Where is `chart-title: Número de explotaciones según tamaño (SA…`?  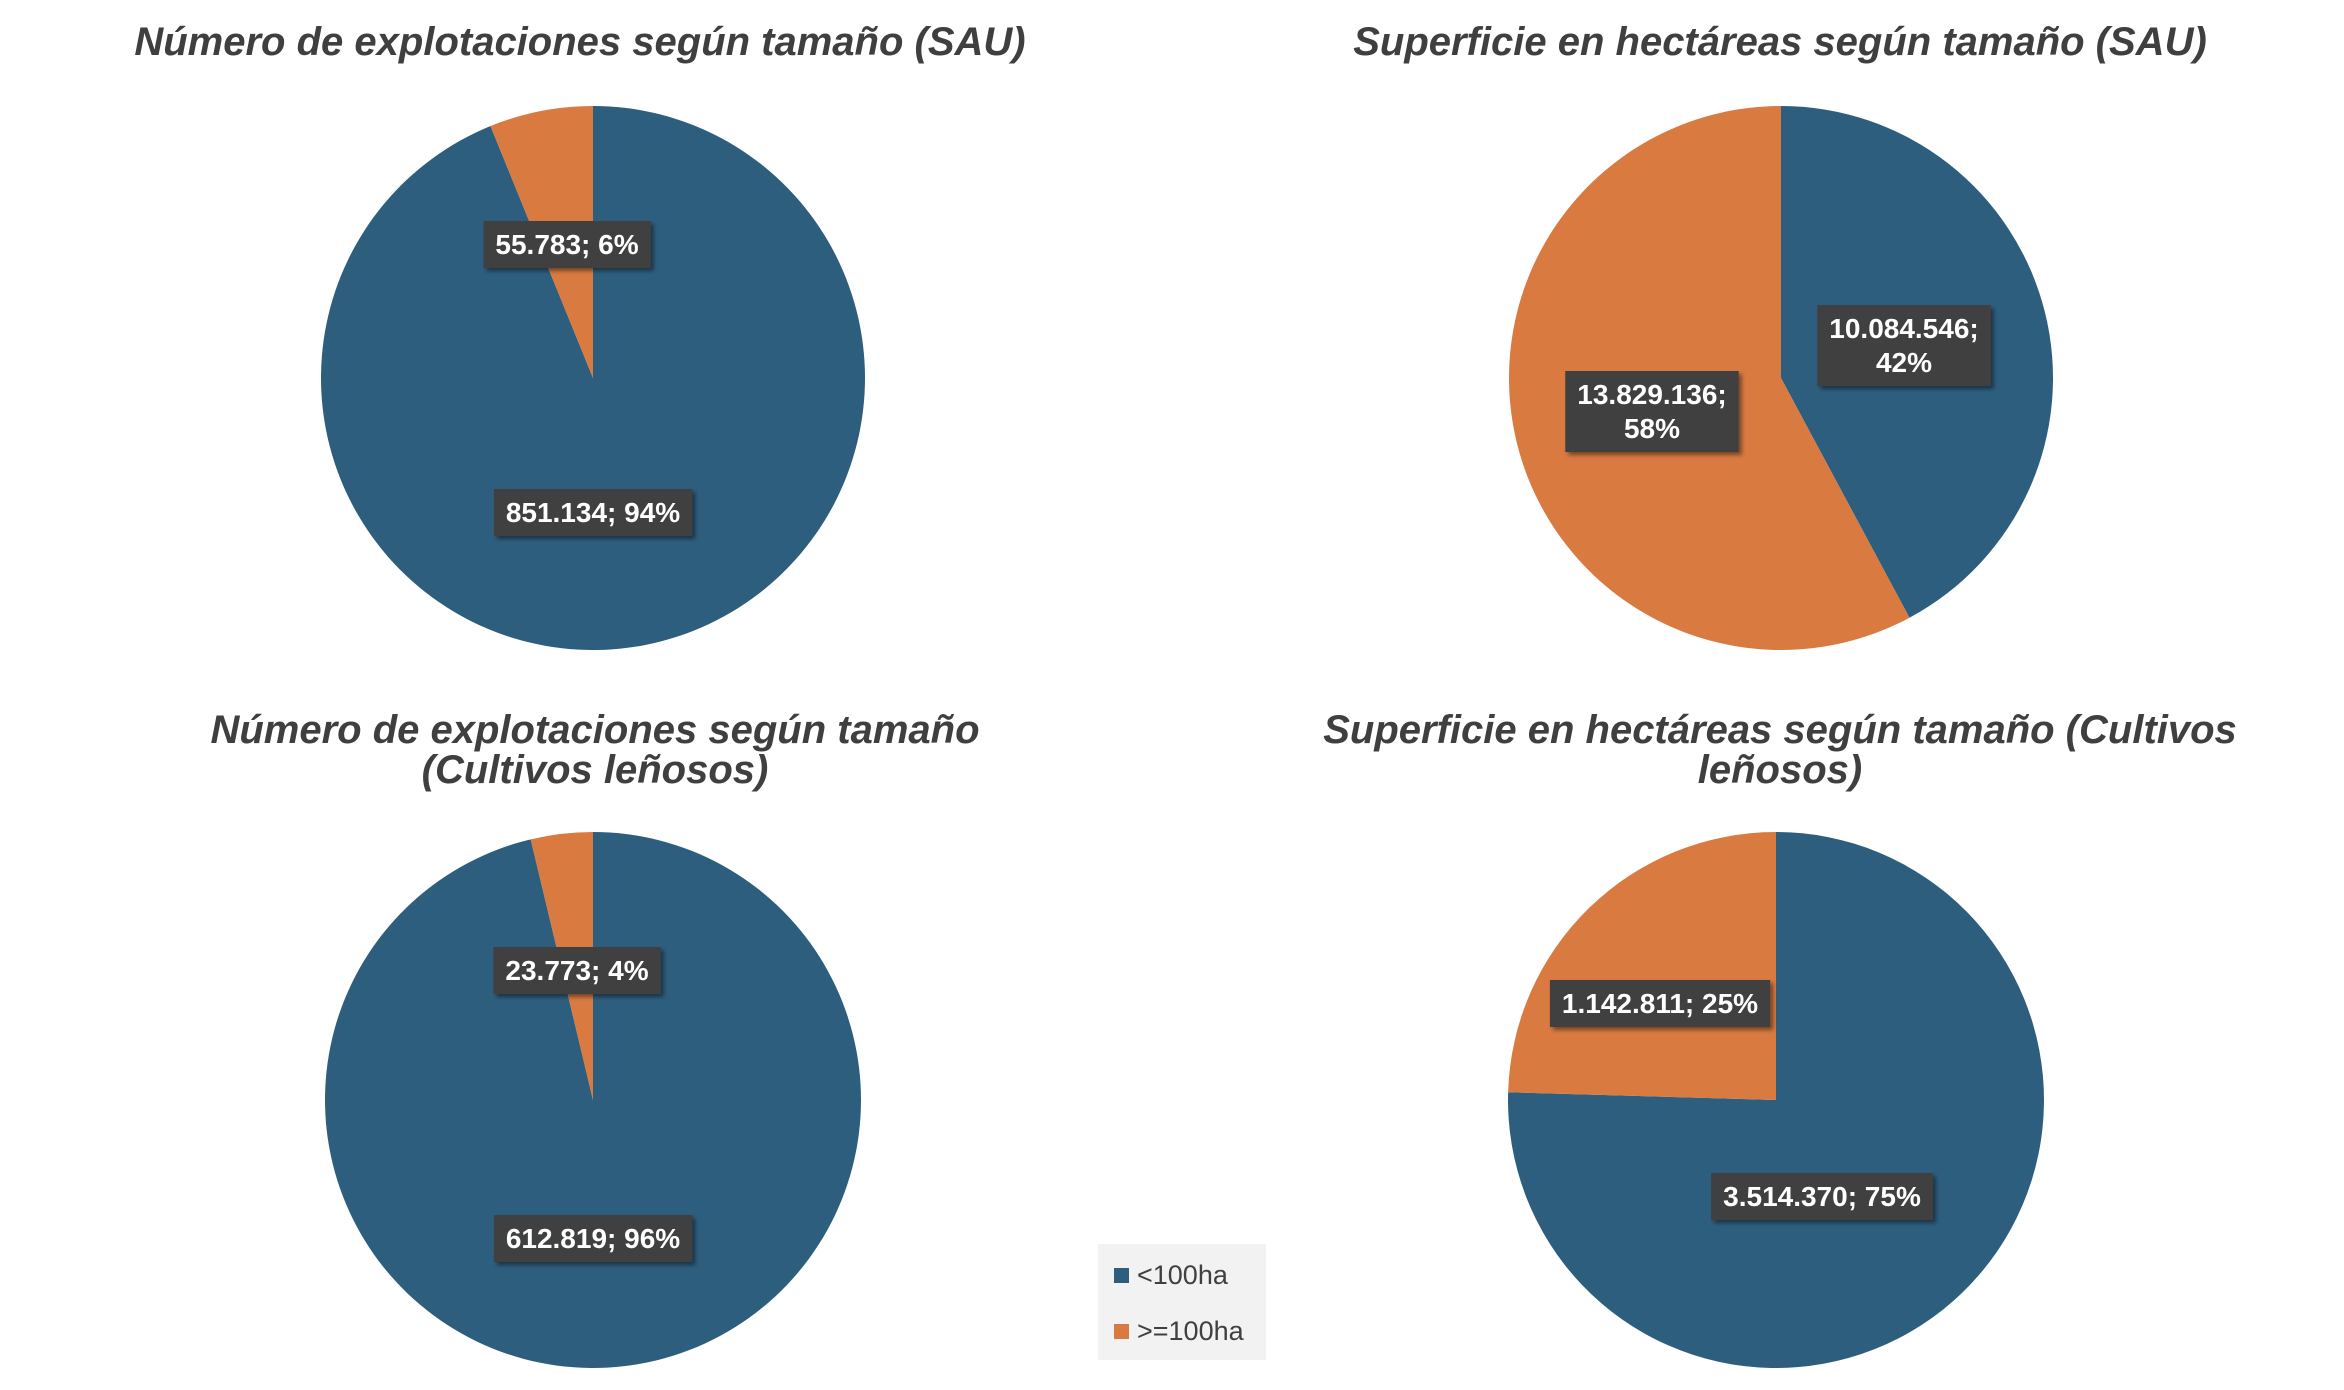 chart-title: Número de explotaciones según tamaño (SA… is located at coordinates (580, 42).